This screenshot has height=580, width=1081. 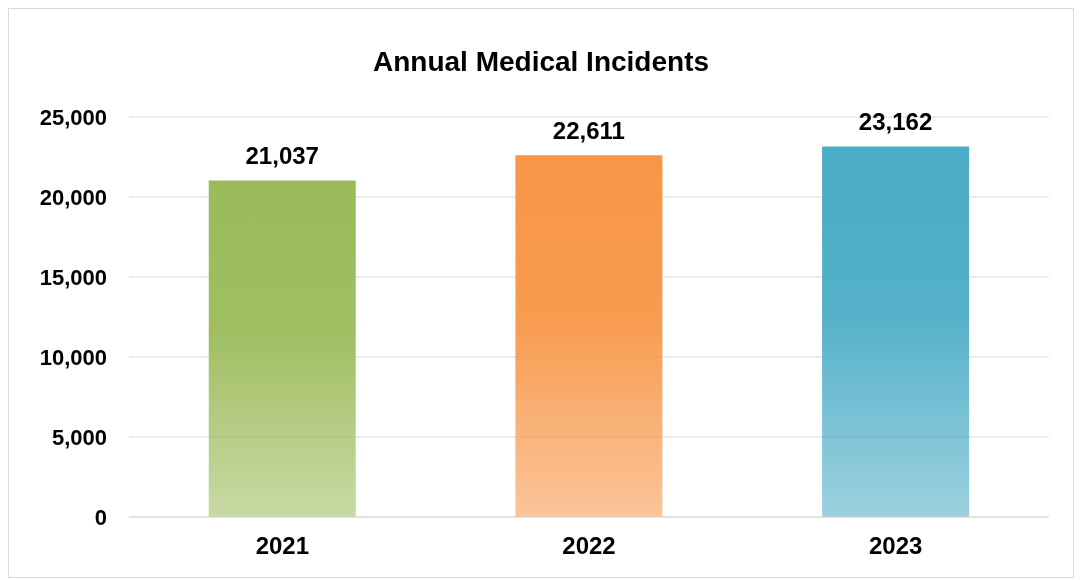 What do you see at coordinates (79, 437) in the screenshot?
I see `y-tick-label: 5,000` at bounding box center [79, 437].